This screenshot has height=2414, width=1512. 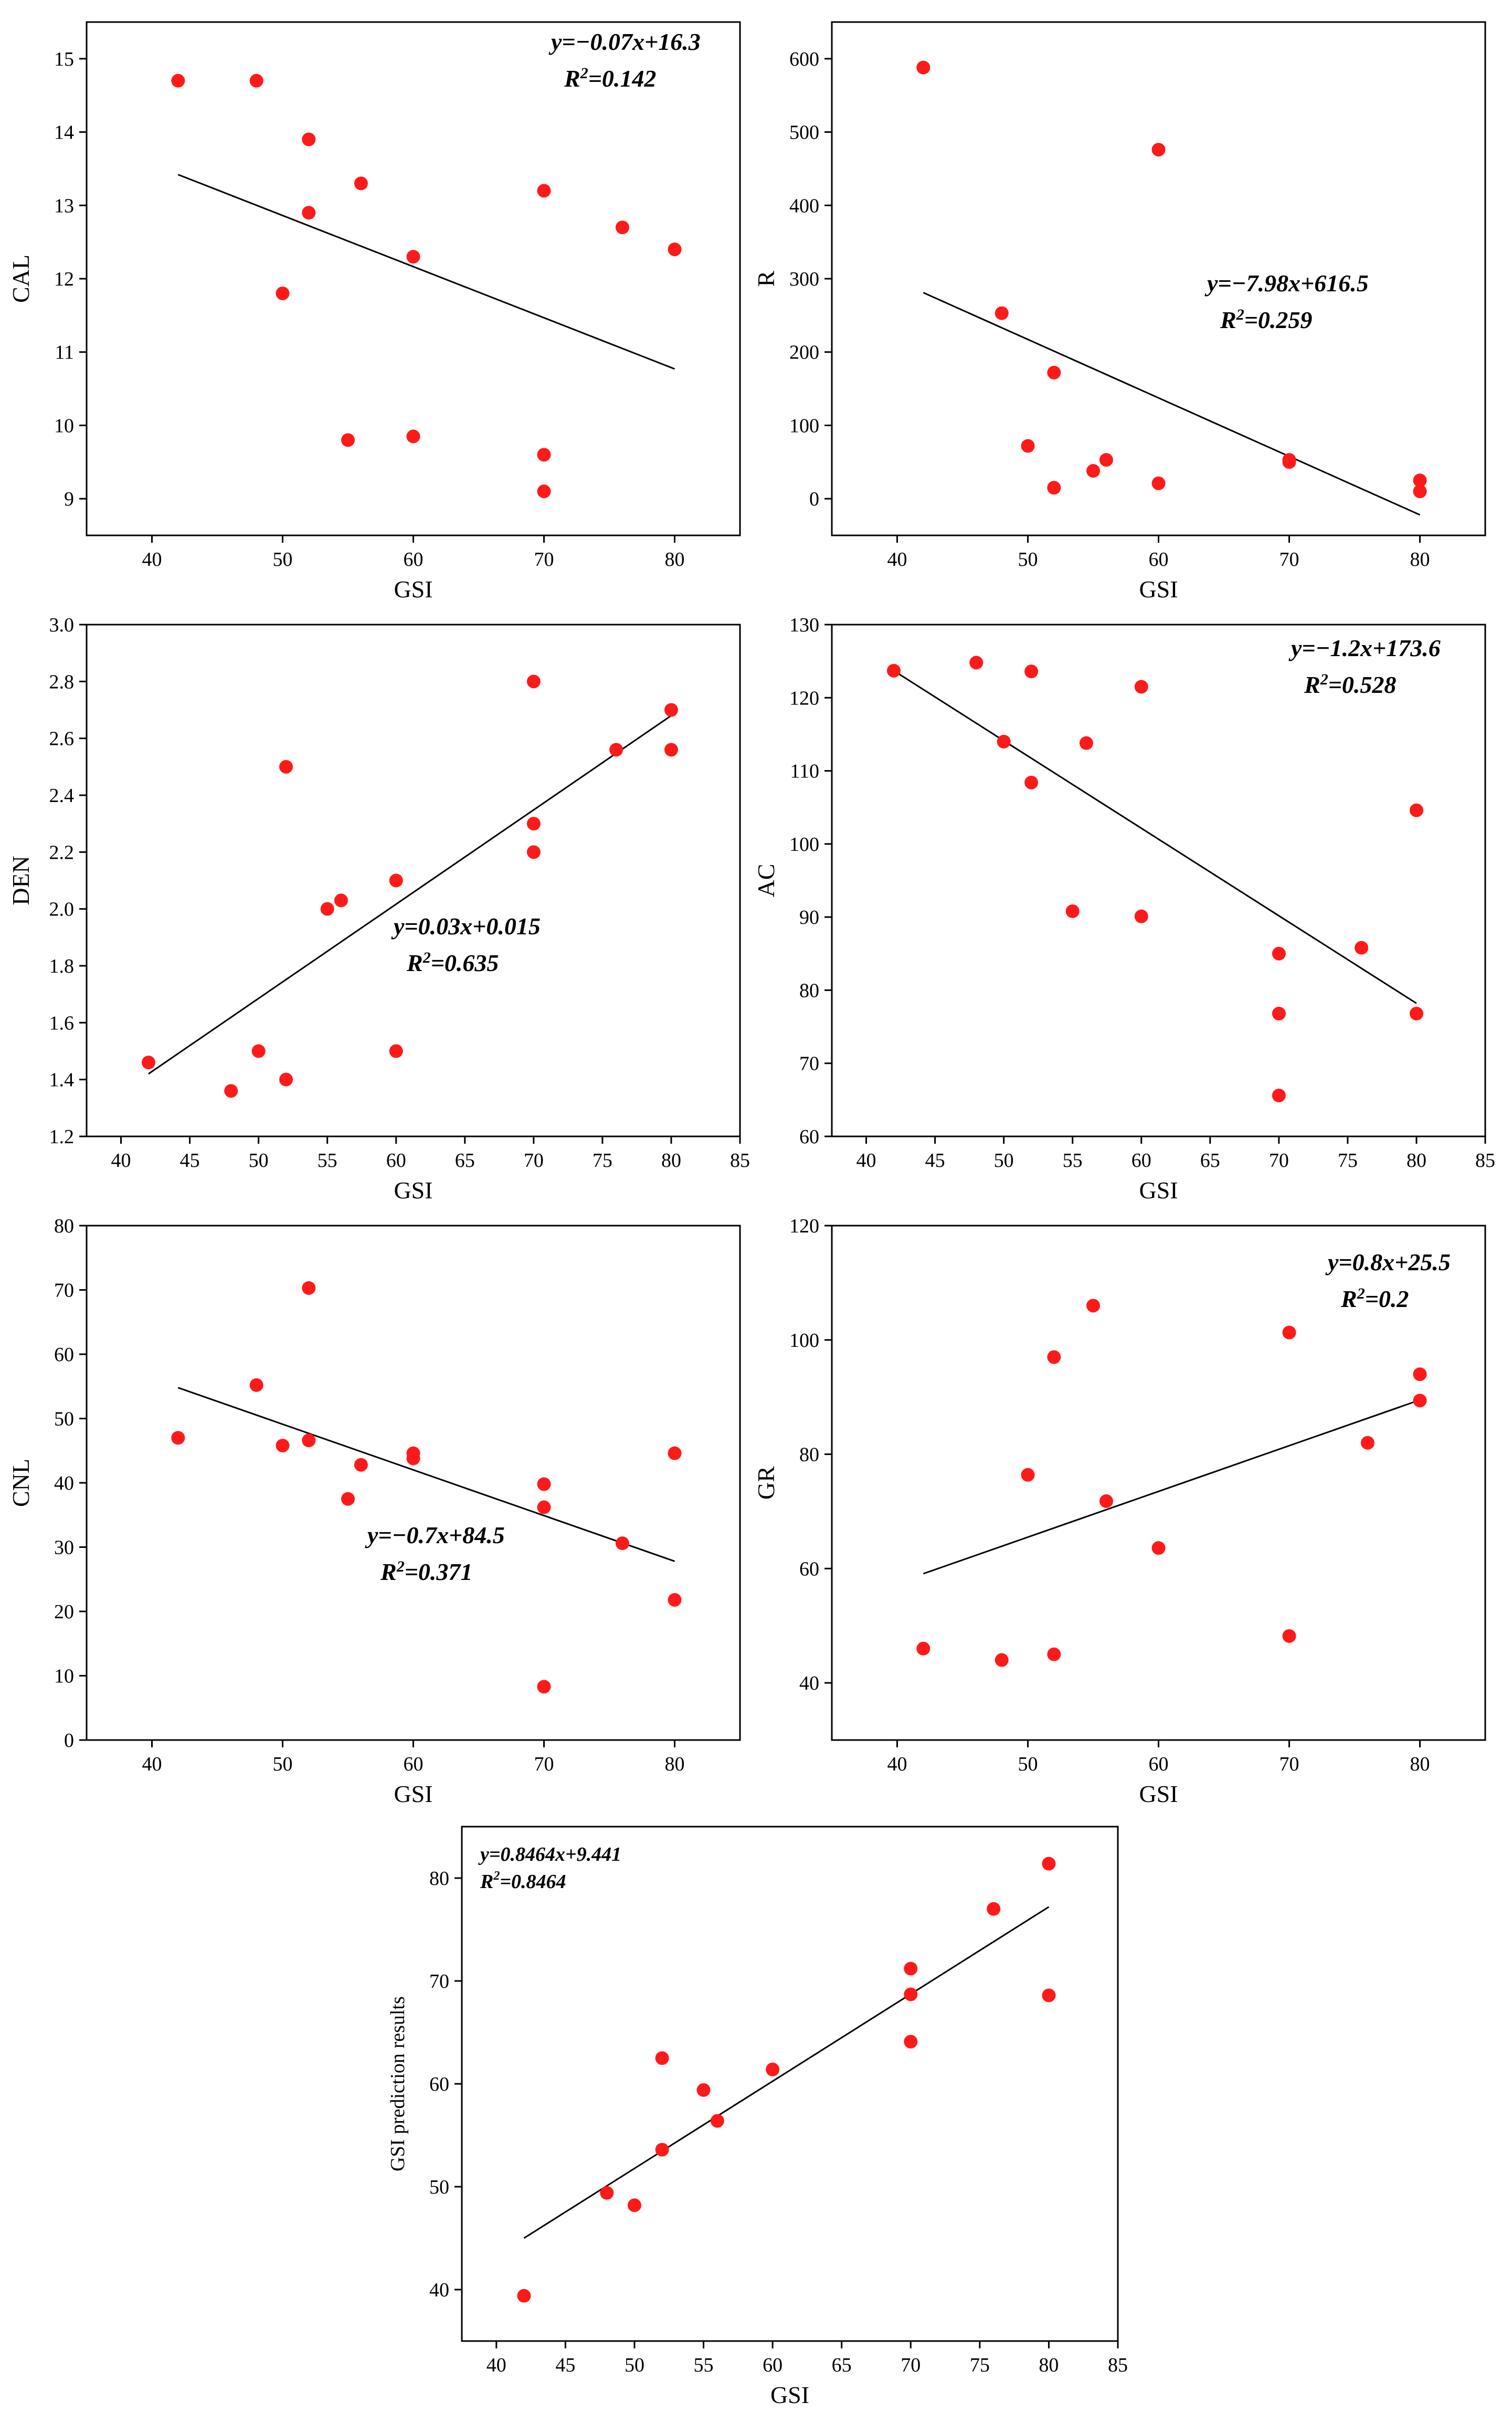 I want to click on pred-regression-line, so click(x=787, y=2072).